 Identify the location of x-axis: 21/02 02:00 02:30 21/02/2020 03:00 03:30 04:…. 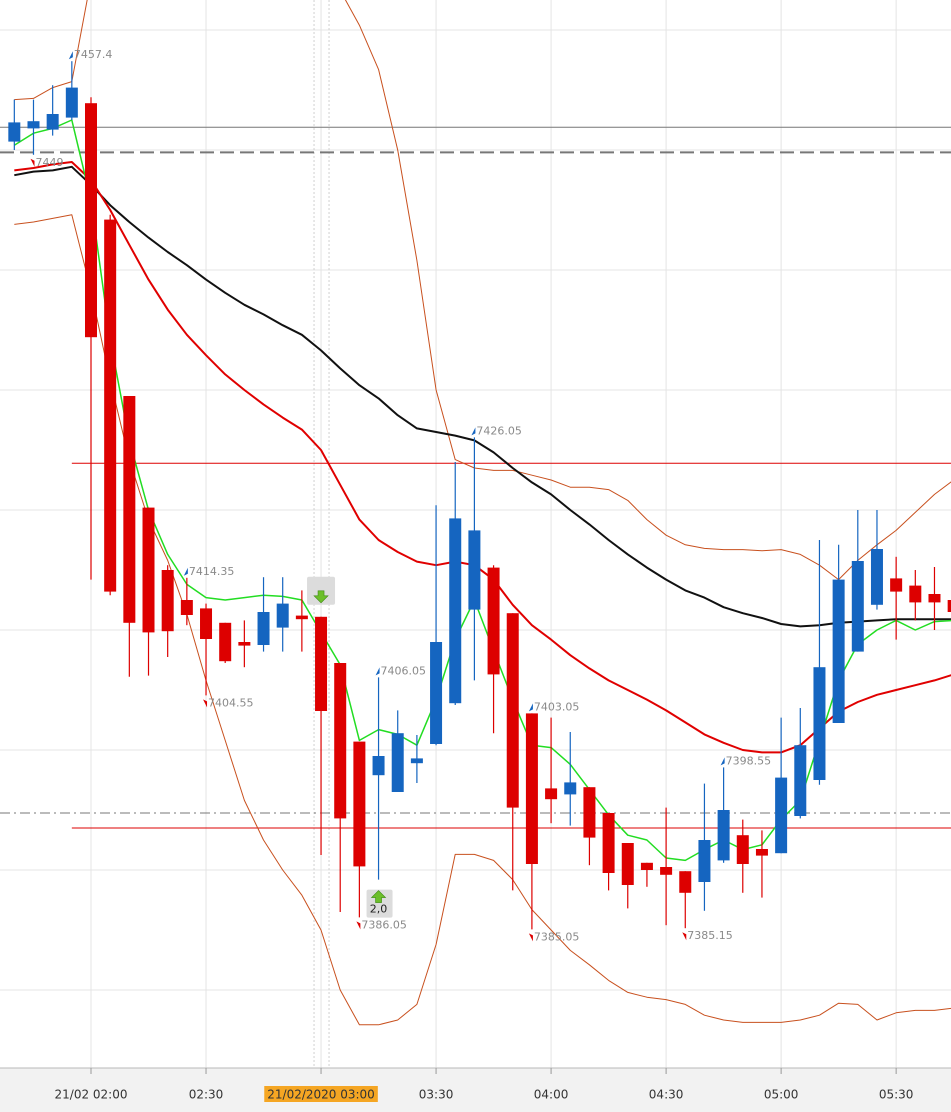
(484, 1085).